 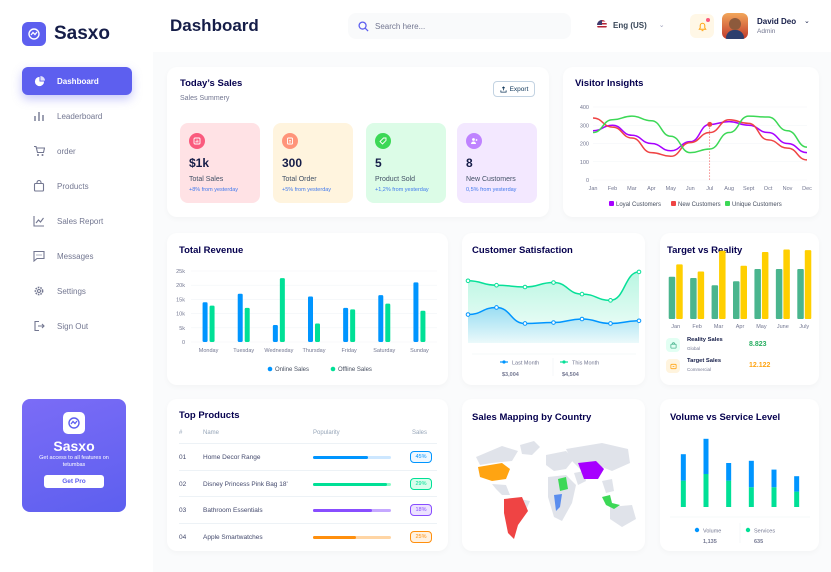 What do you see at coordinates (740, 289) in the screenshot?
I see `target-vs-reality-chart: Jan Feb Mar Apr May June July` at bounding box center [740, 289].